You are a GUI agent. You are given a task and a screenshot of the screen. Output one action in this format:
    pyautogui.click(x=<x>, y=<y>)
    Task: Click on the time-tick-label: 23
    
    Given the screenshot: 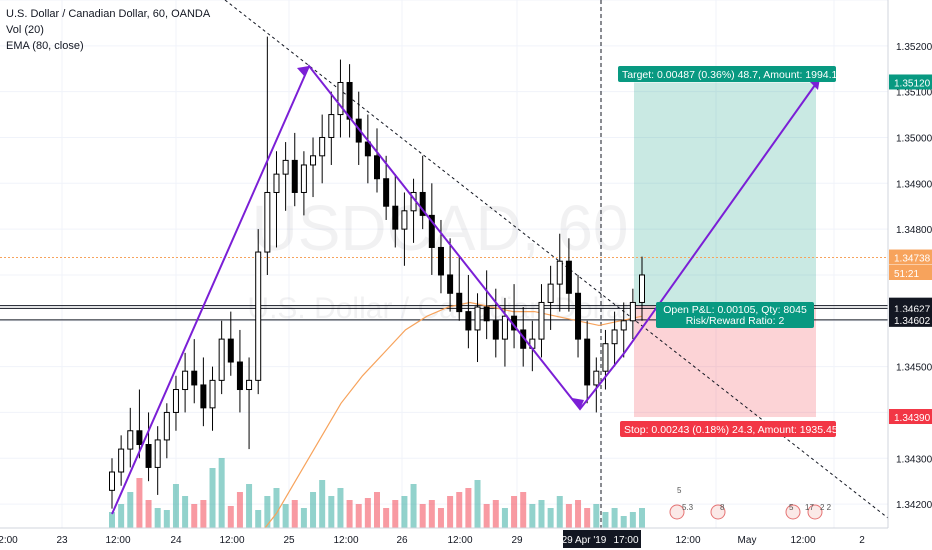 What is the action you would take?
    pyautogui.click(x=62, y=540)
    